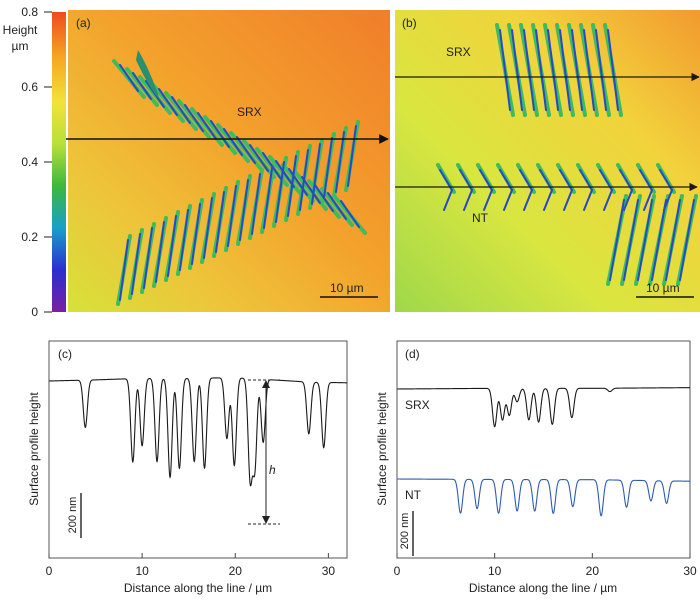 The height and width of the screenshot is (600, 700). I want to click on colorbar-gradient, so click(59, 162).